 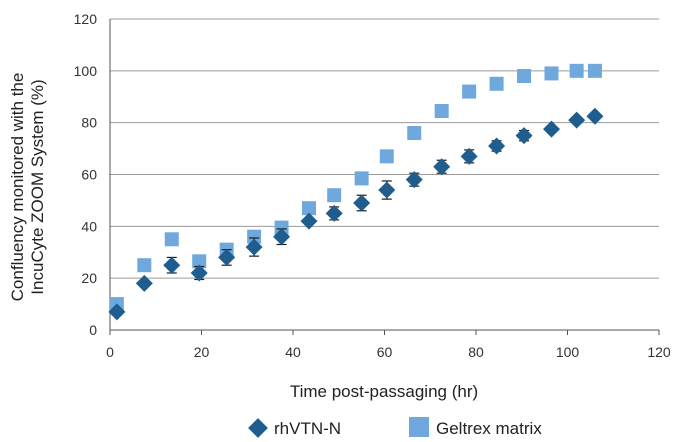 I want to click on y-axis-title-line-2: IncuCyte ZOOM System (%), so click(x=37, y=186).